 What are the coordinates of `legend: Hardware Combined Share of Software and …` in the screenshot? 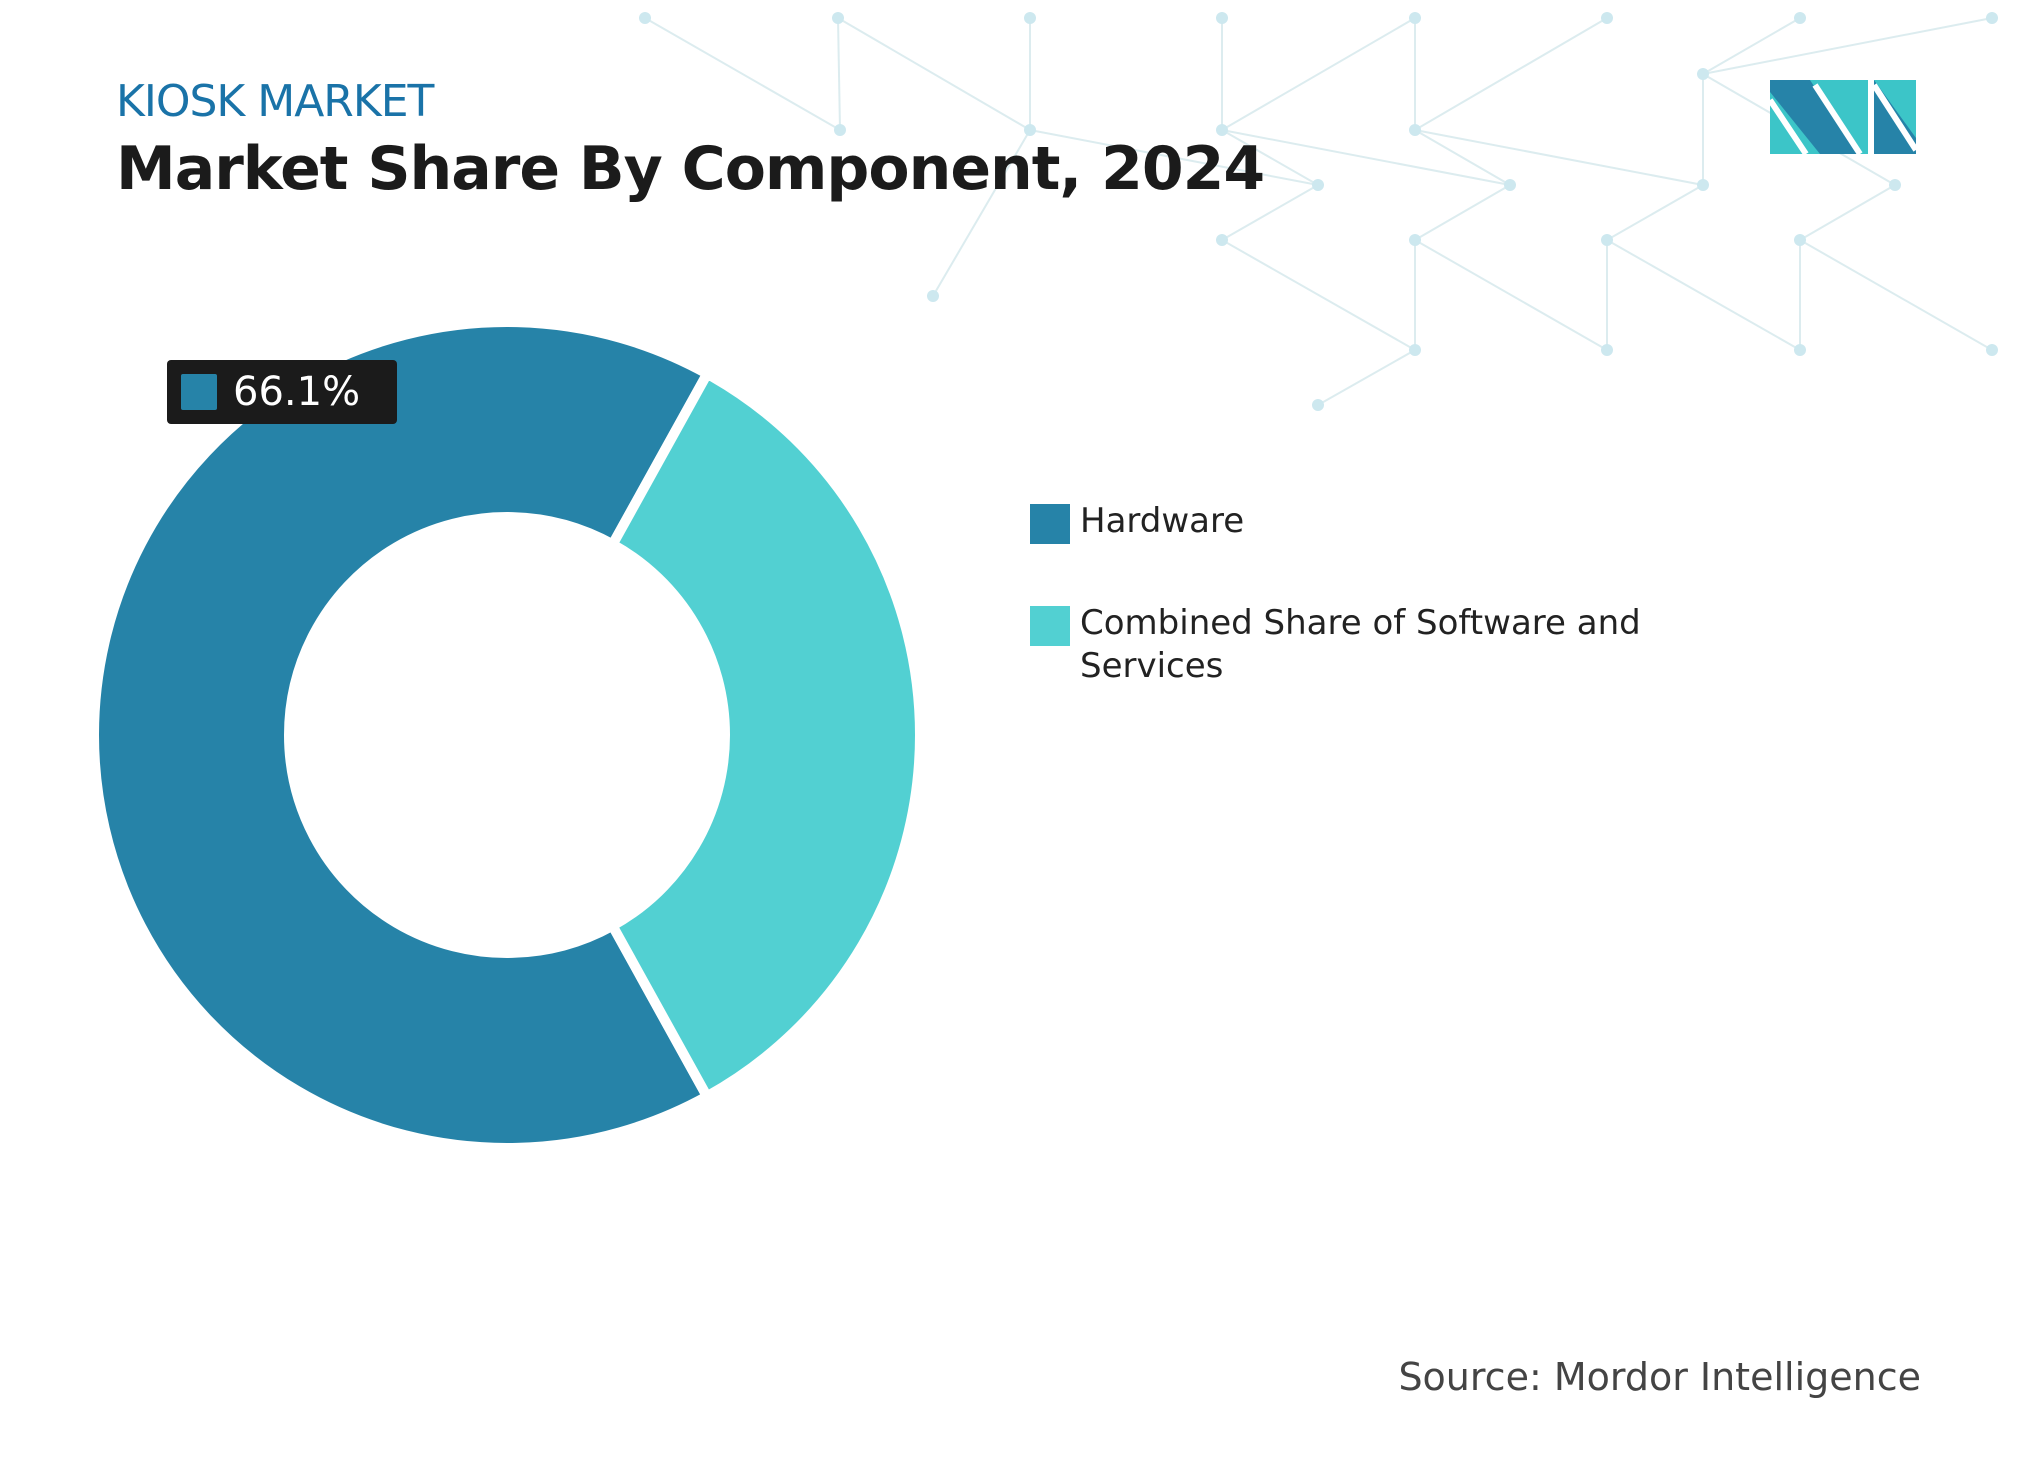 It's located at (1365, 623).